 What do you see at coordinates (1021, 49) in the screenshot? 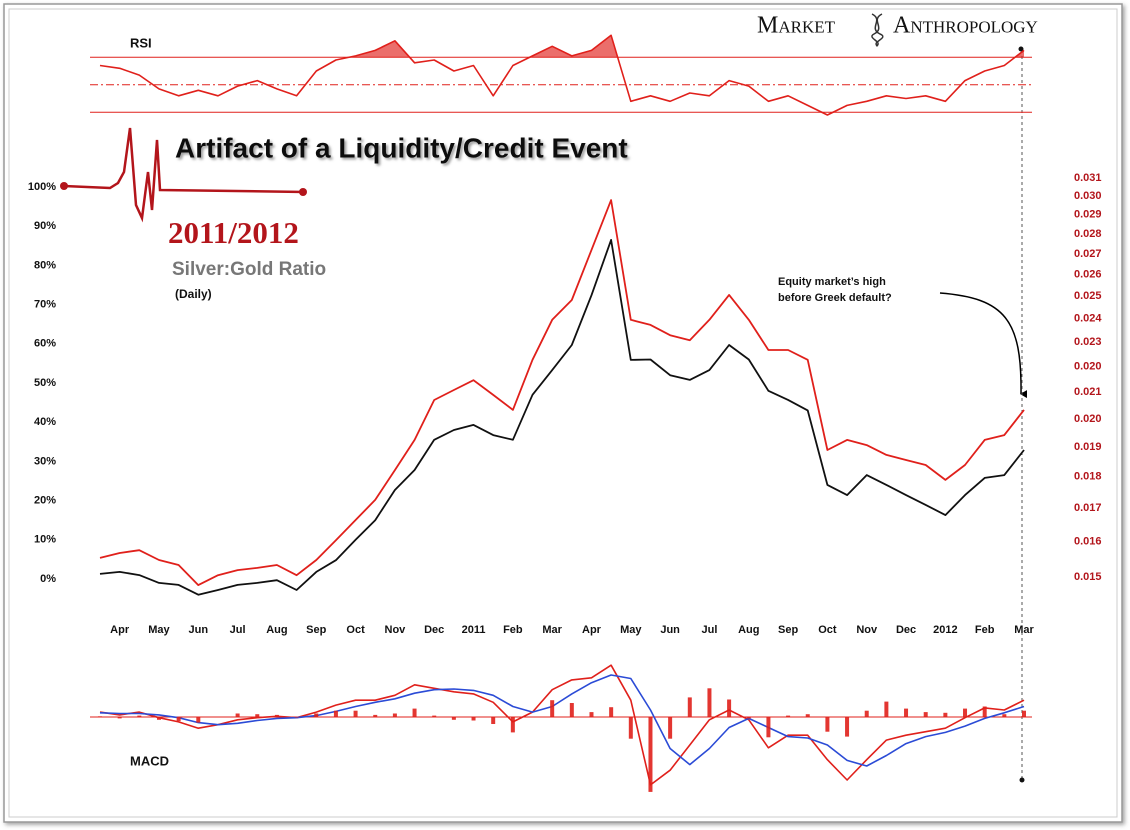
I see `marker-dot` at bounding box center [1021, 49].